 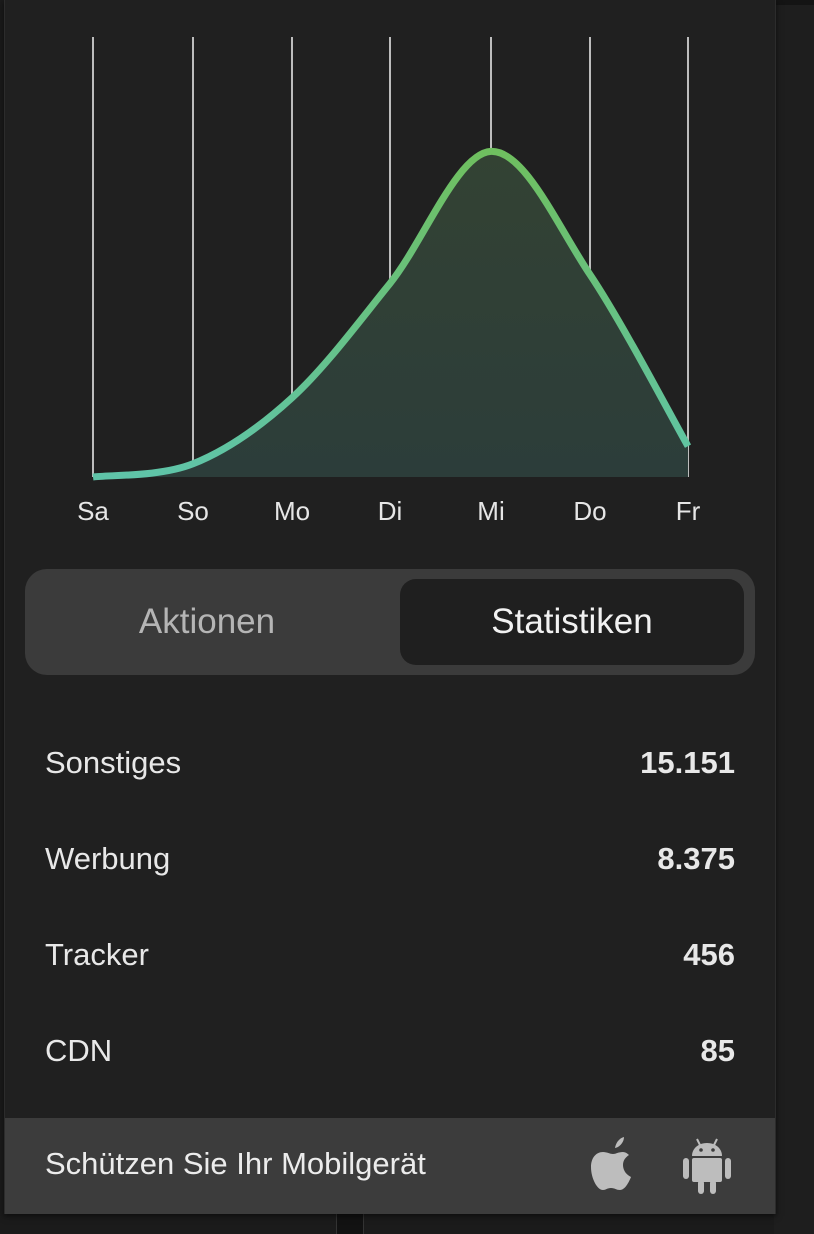 I want to click on stat-label: Werbung, so click(x=108, y=858).